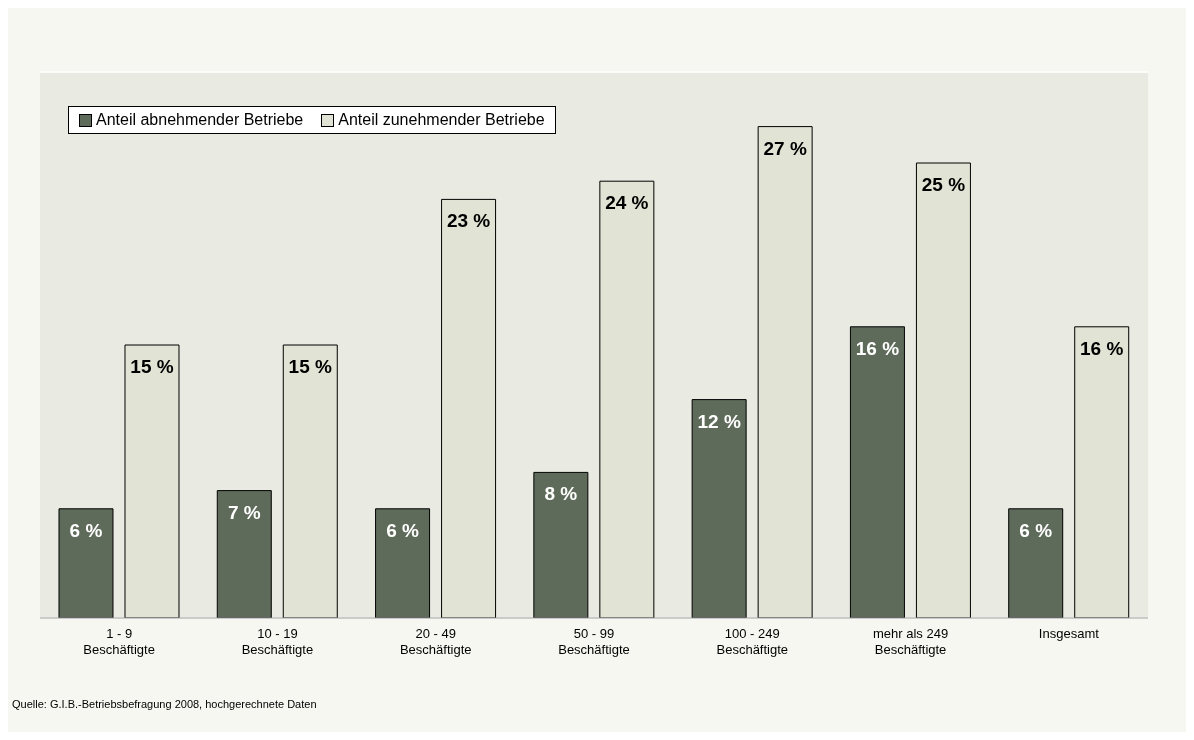  Describe the element at coordinates (910, 641) in the screenshot. I see `x-tick-label: mehr als 249 Beschäftigte` at that location.